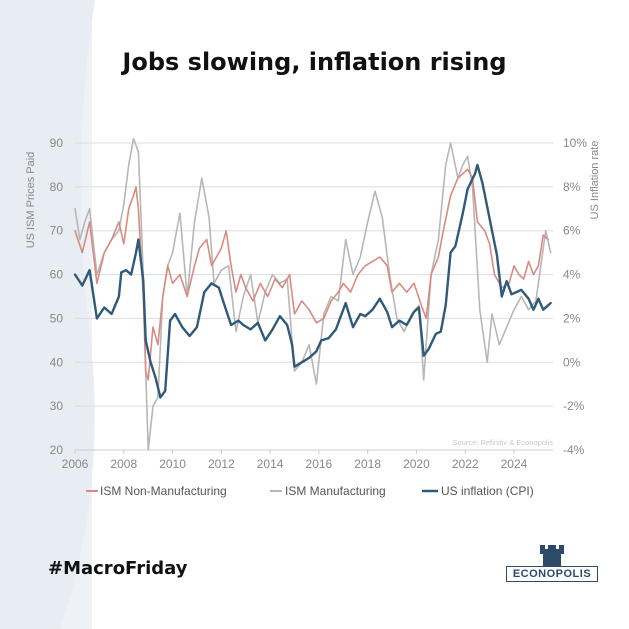 This screenshot has width=629, height=629. What do you see at coordinates (367, 464) in the screenshot?
I see `x-tick-label: 2018` at bounding box center [367, 464].